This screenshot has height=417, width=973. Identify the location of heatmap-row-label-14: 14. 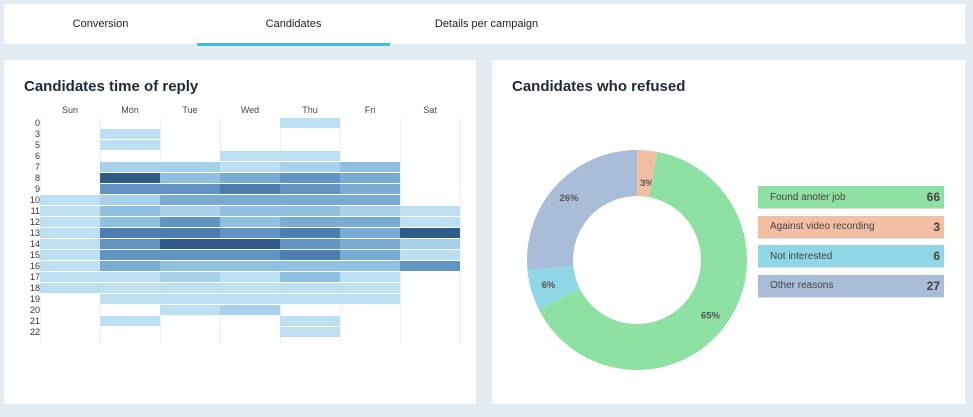
(34, 244).